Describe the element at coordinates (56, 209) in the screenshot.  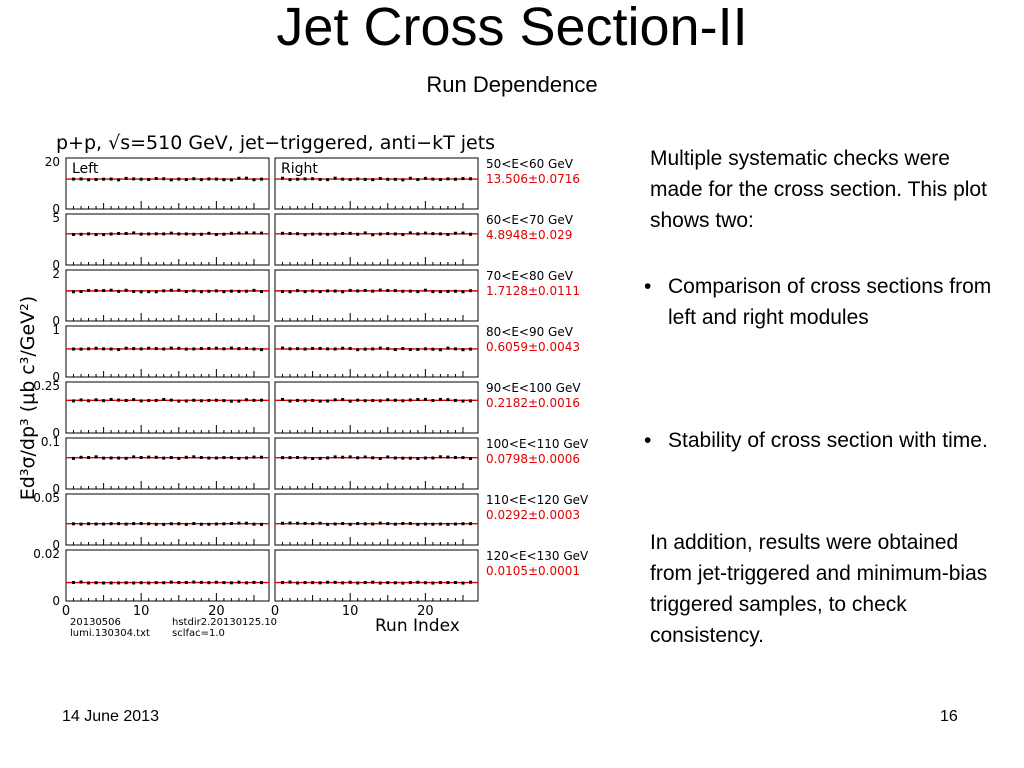
I see `y-tick-label: 0` at that location.